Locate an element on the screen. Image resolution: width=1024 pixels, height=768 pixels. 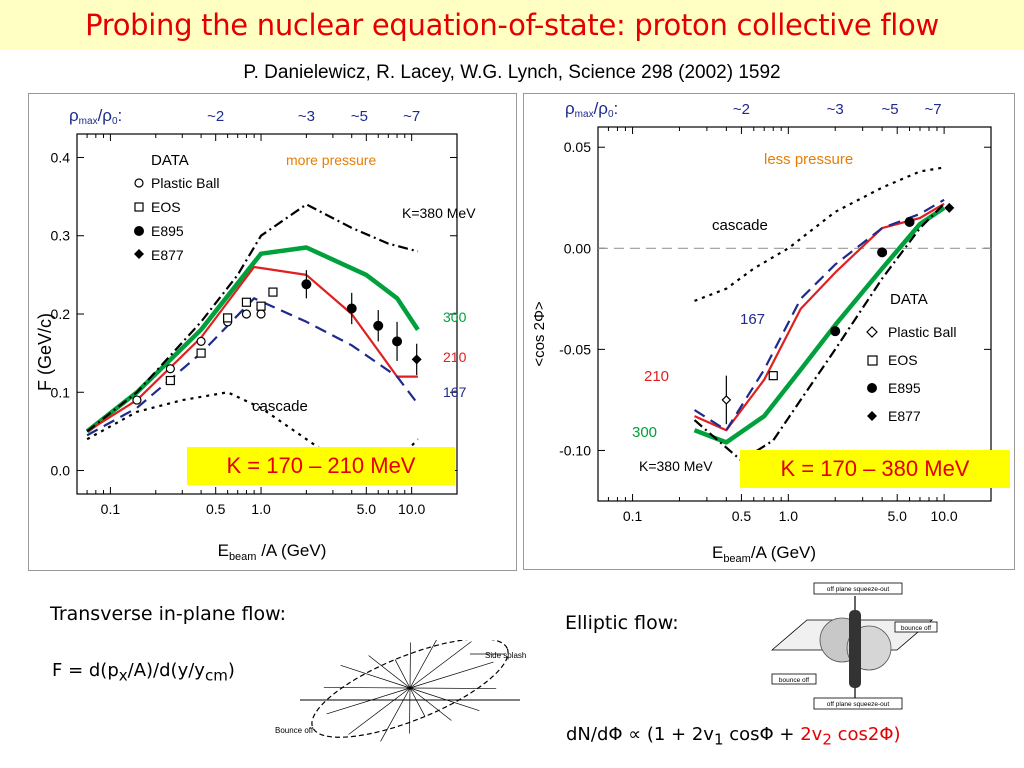
elliptic-flow-label: Elliptic flow: is located at coordinates (622, 623).